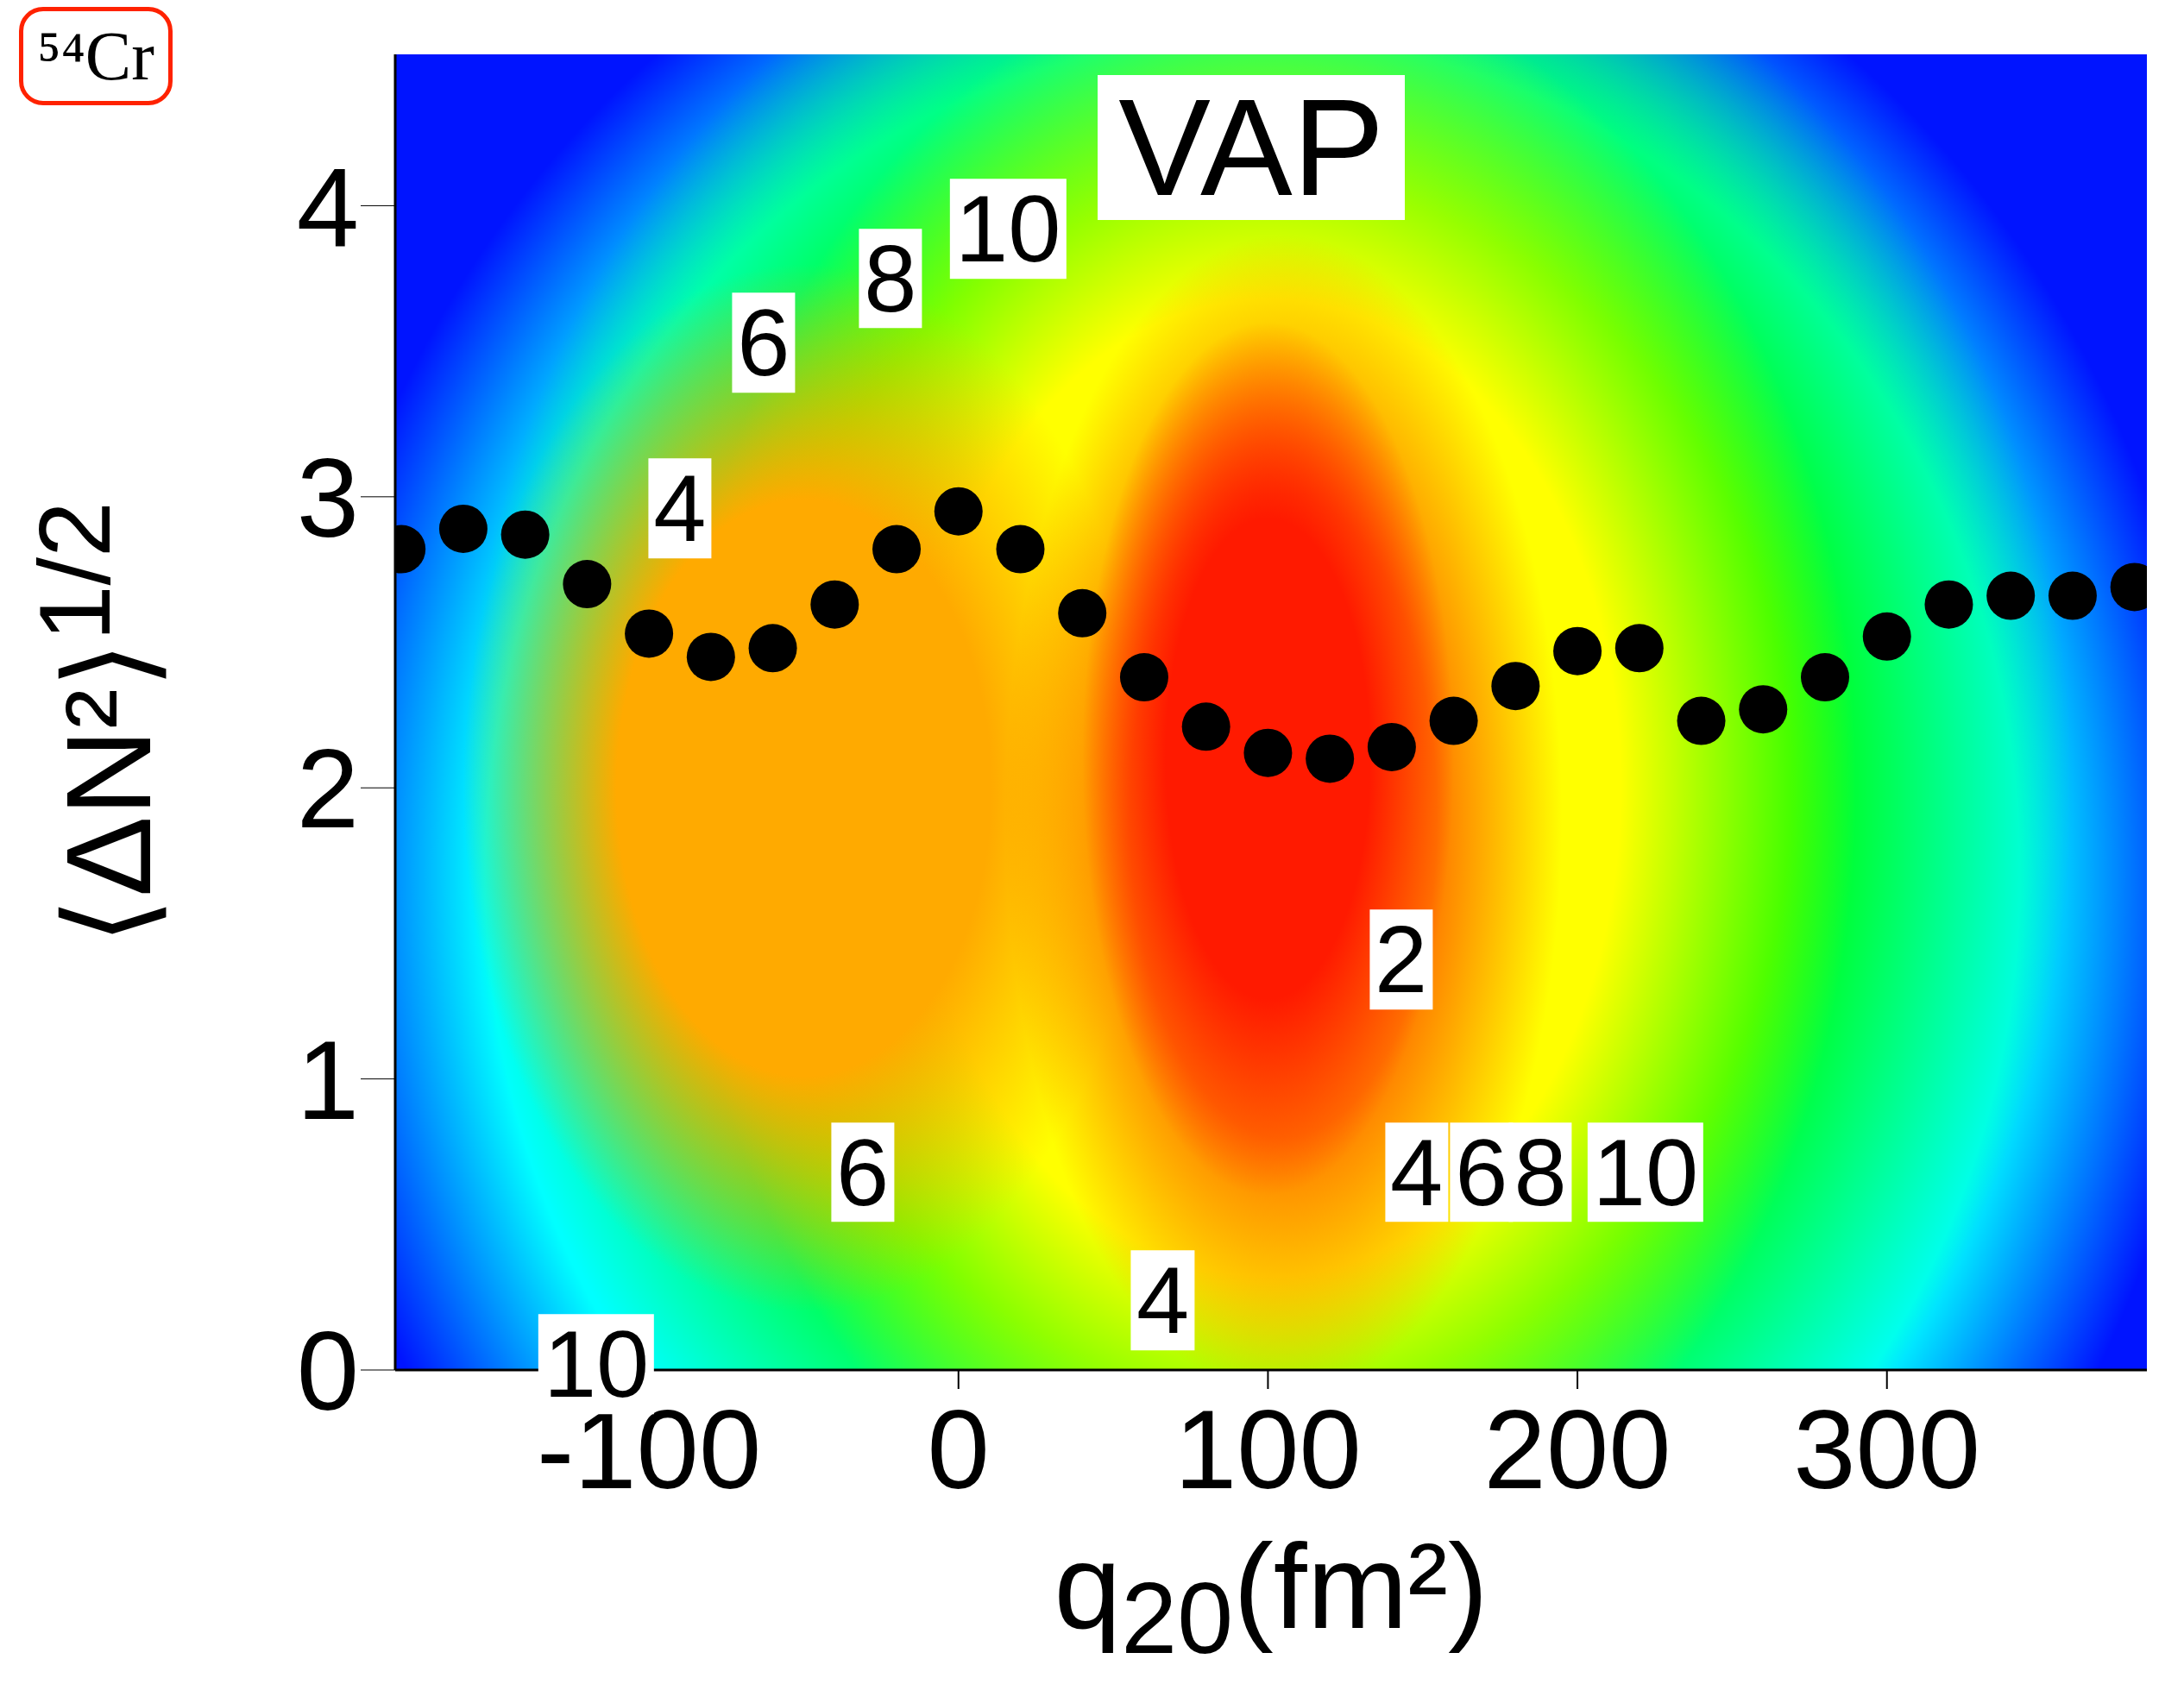  I want to click on y-tick-label: 2, so click(327, 789).